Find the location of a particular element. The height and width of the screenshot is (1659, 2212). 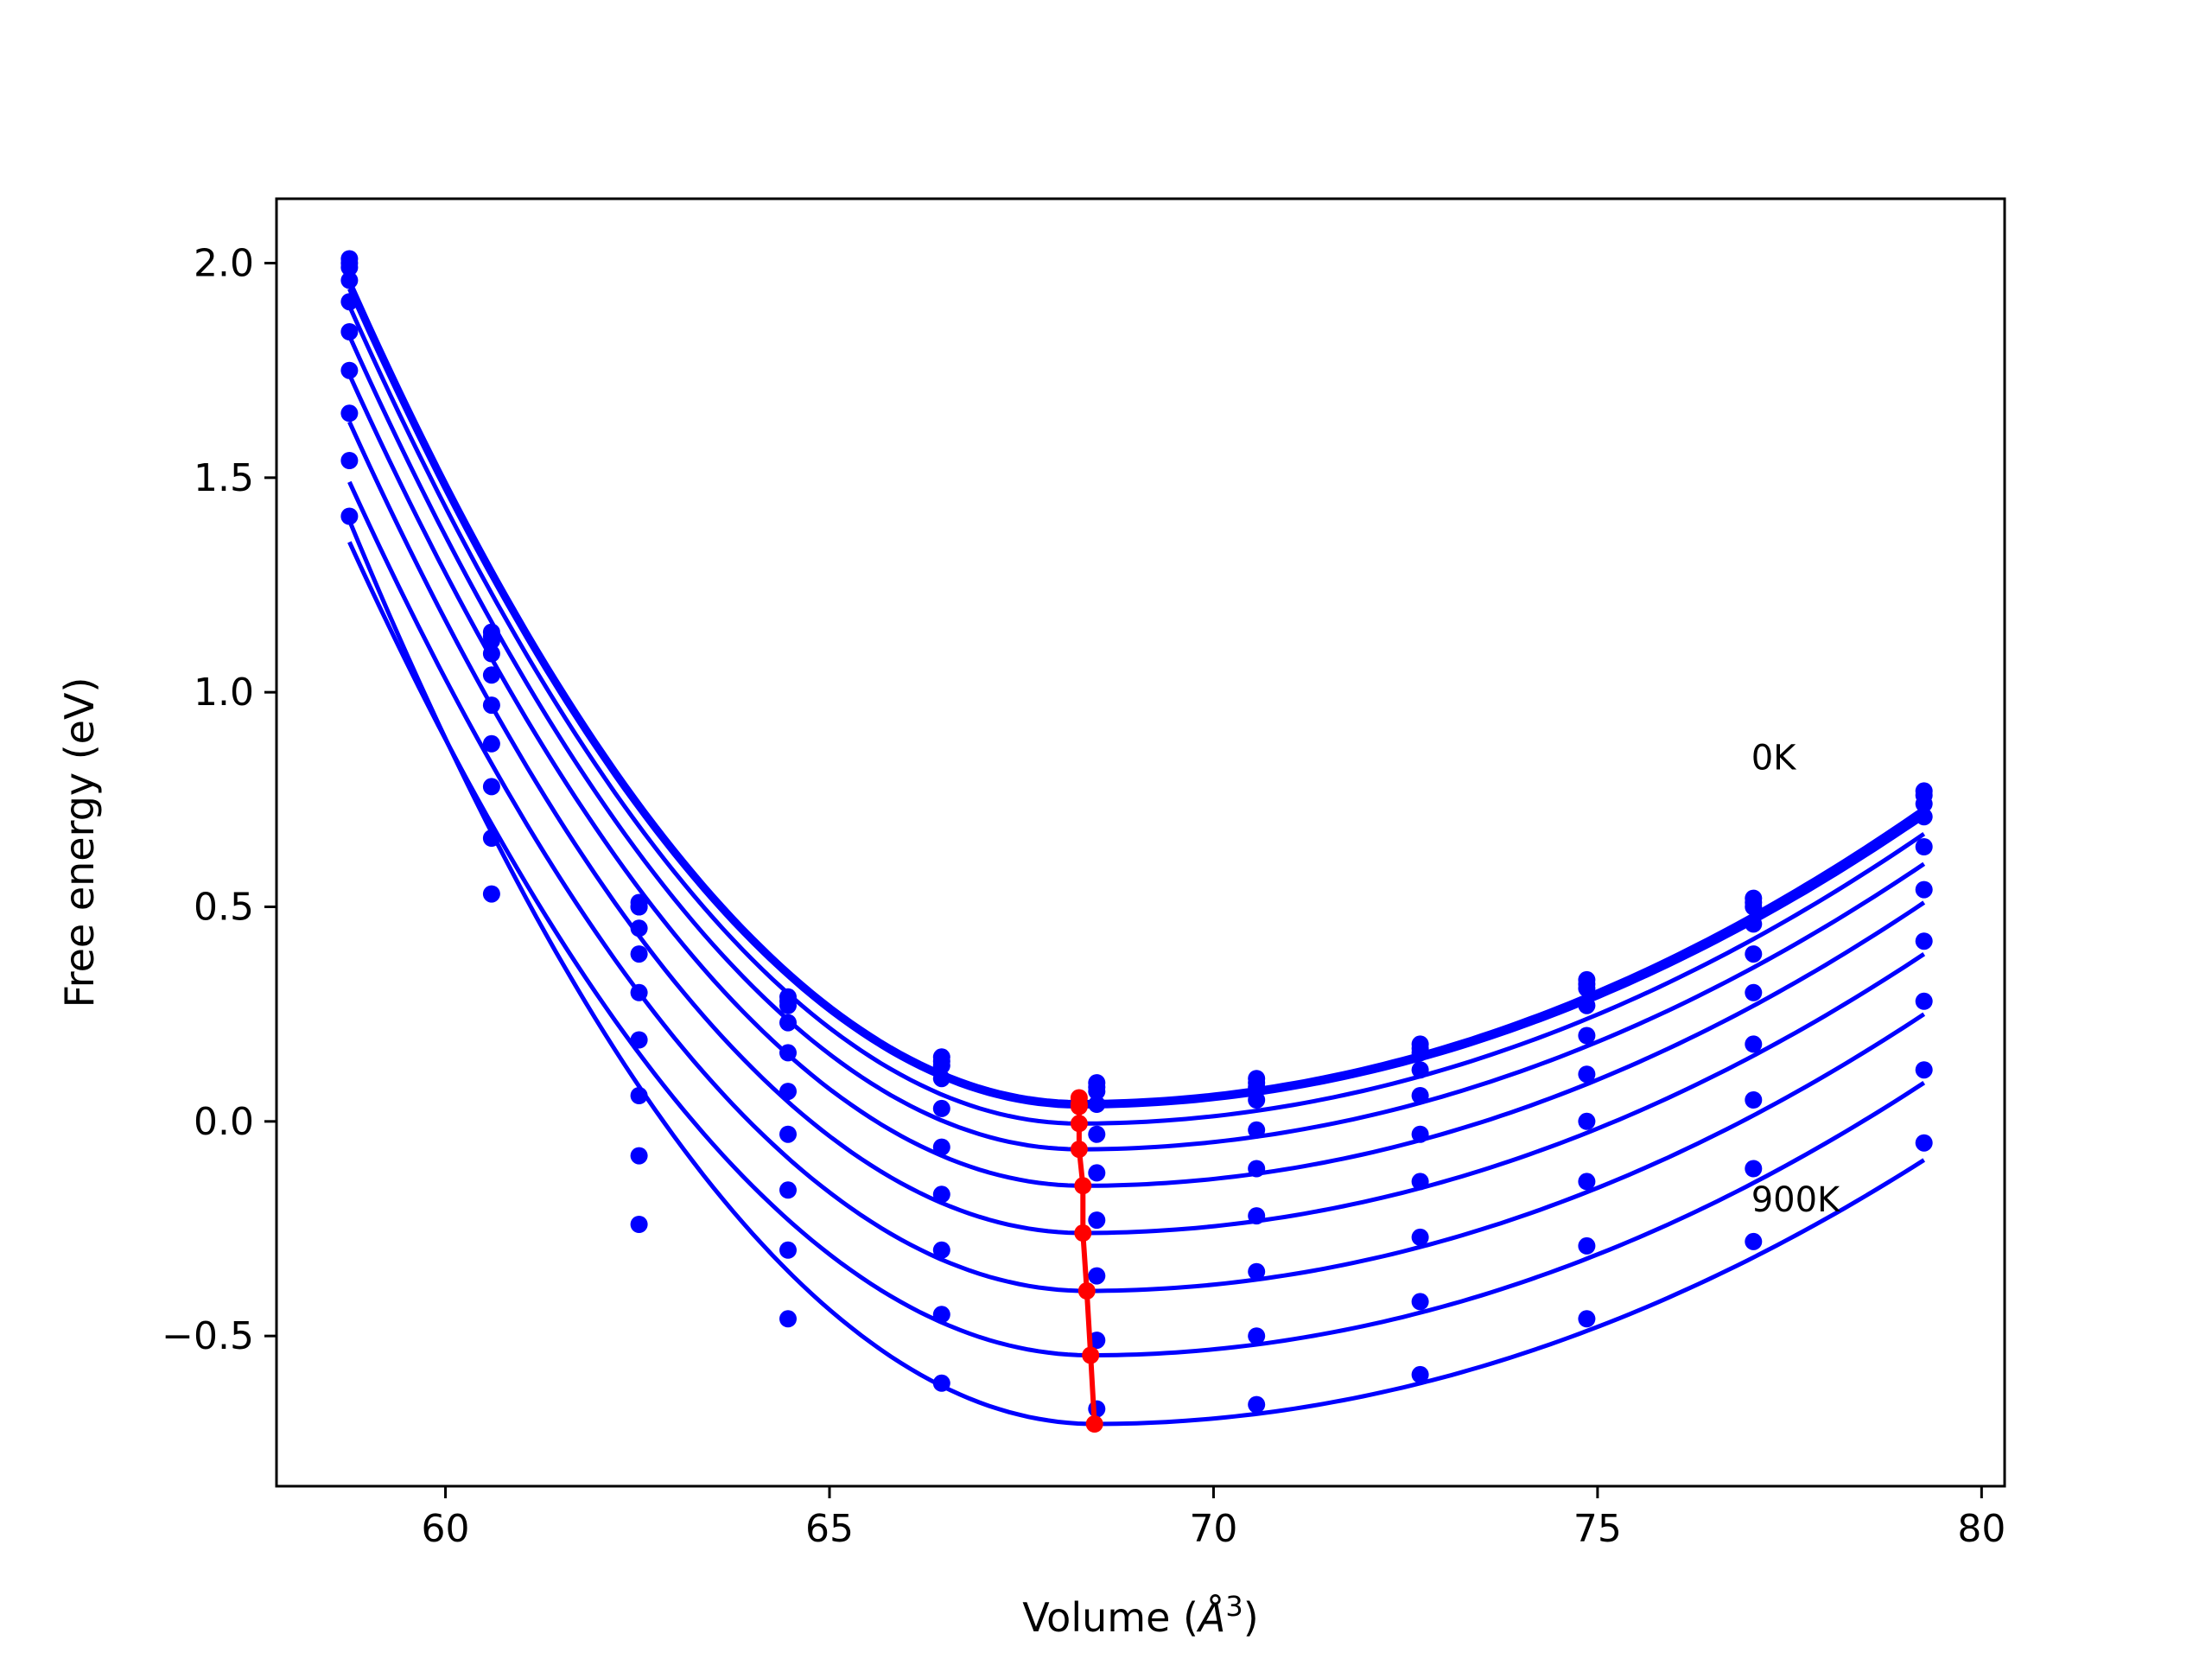

y-tick-label-3: 1.0 is located at coordinates (224, 693).